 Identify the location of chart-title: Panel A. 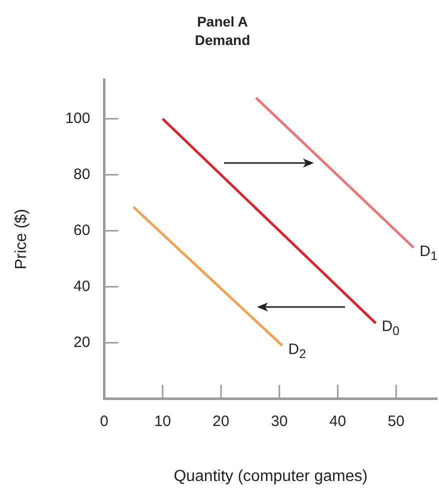
(222, 21).